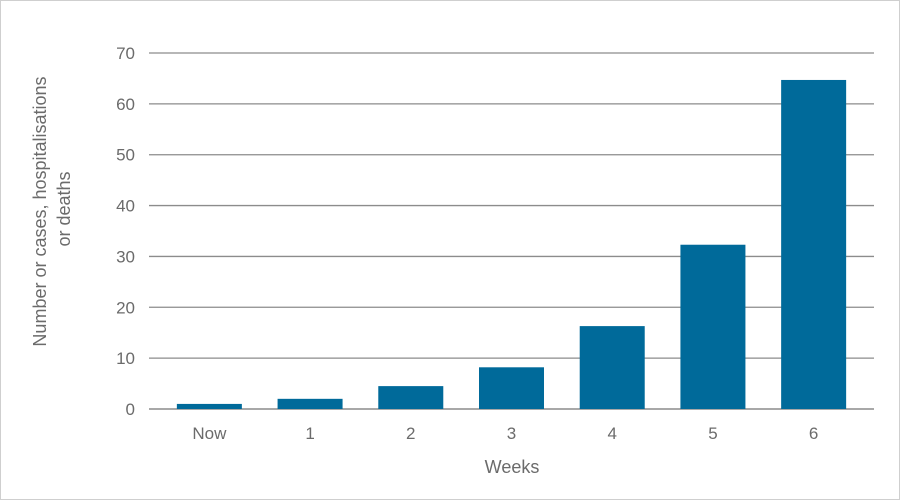 Image resolution: width=900 pixels, height=501 pixels. What do you see at coordinates (209, 433) in the screenshot?
I see `x-tick-label: Now` at bounding box center [209, 433].